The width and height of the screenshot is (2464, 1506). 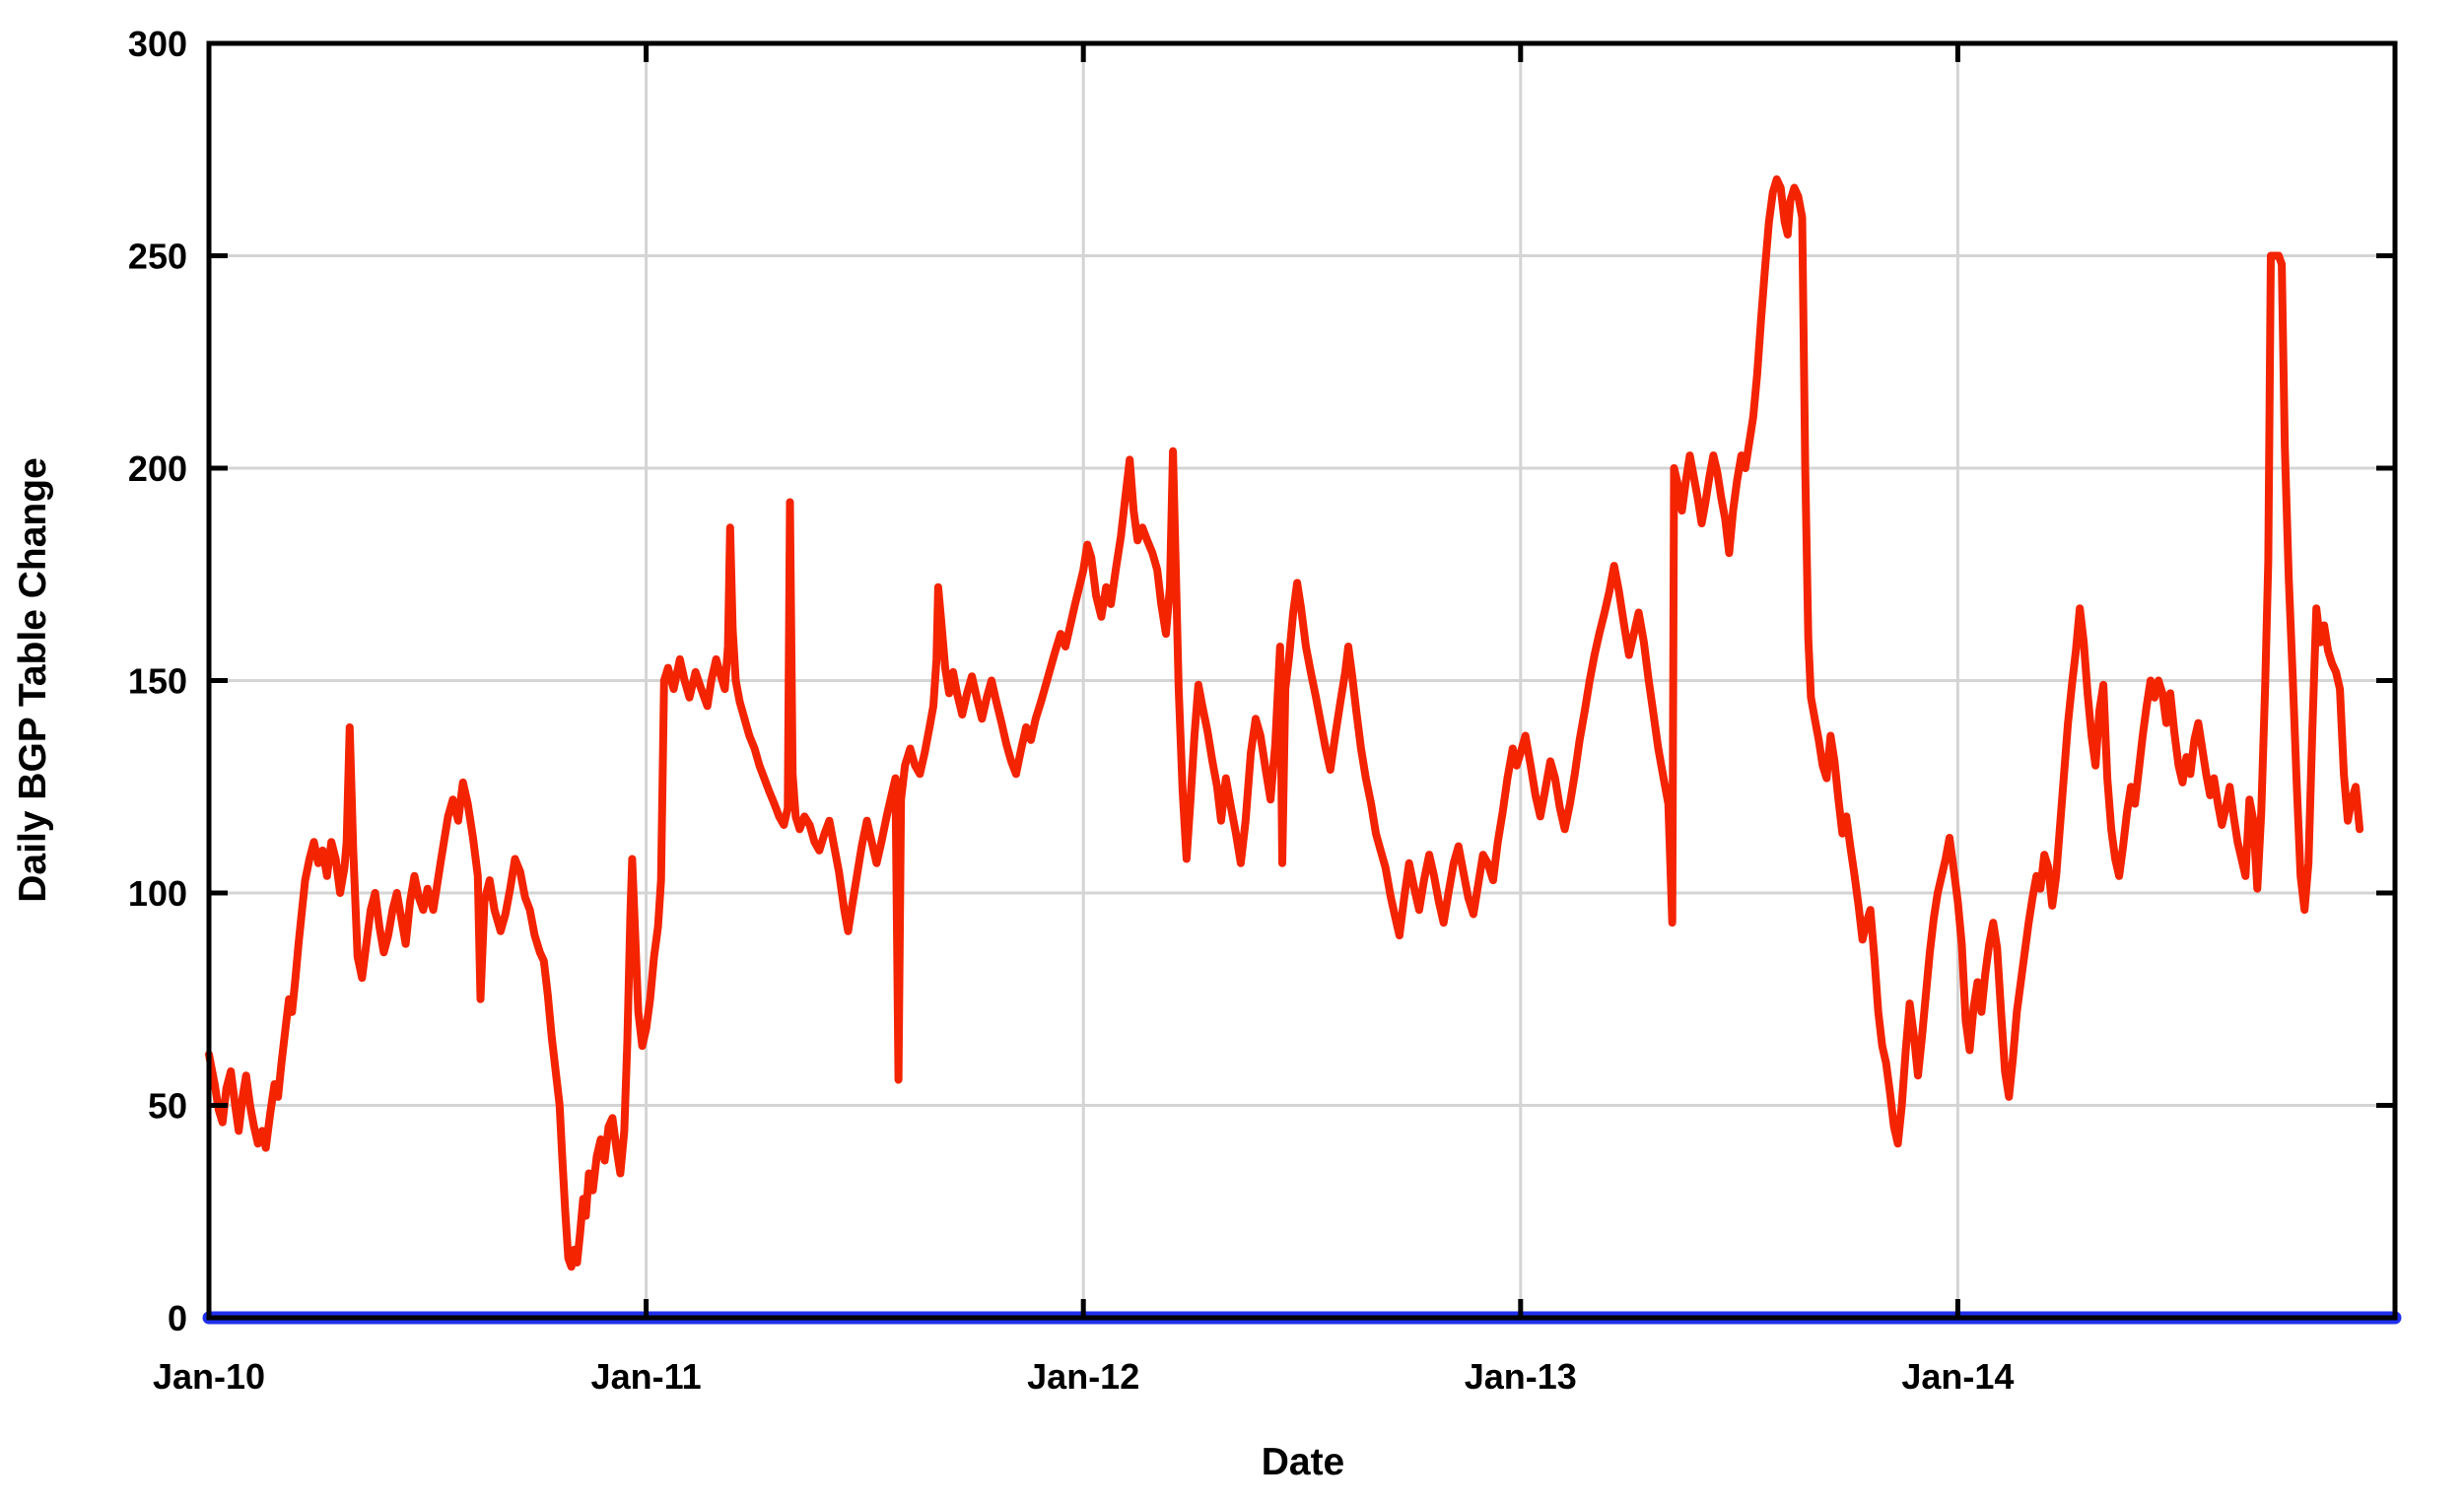 I want to click on y-tick-label: 150, so click(x=157, y=681).